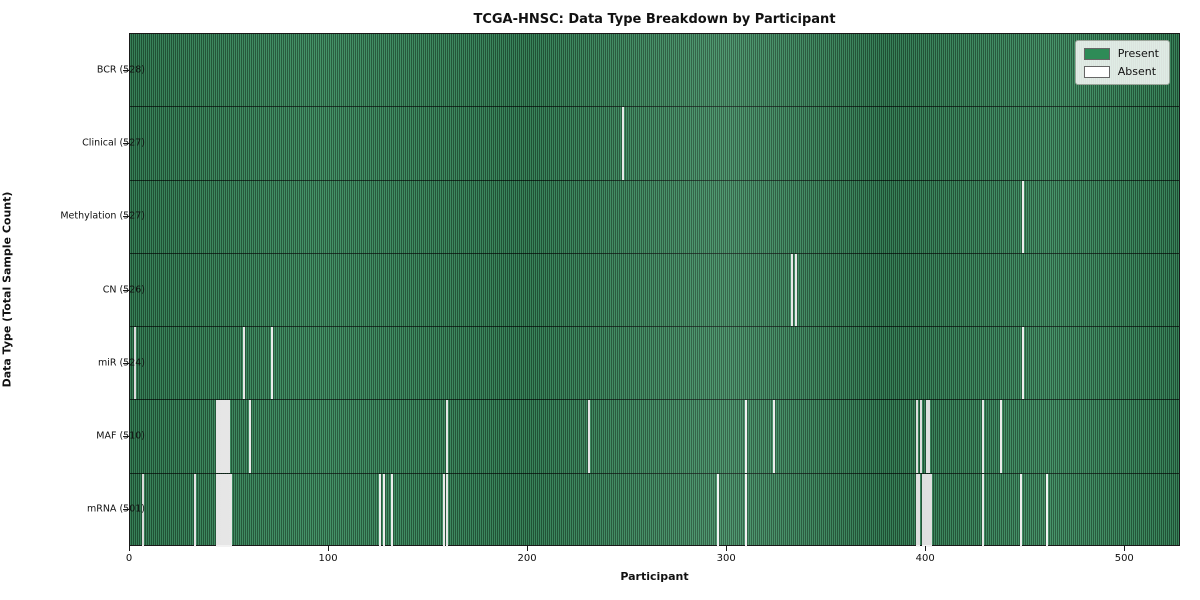 Image resolution: width=1200 pixels, height=600 pixels. I want to click on x-tick-label-0: 0, so click(129, 558).